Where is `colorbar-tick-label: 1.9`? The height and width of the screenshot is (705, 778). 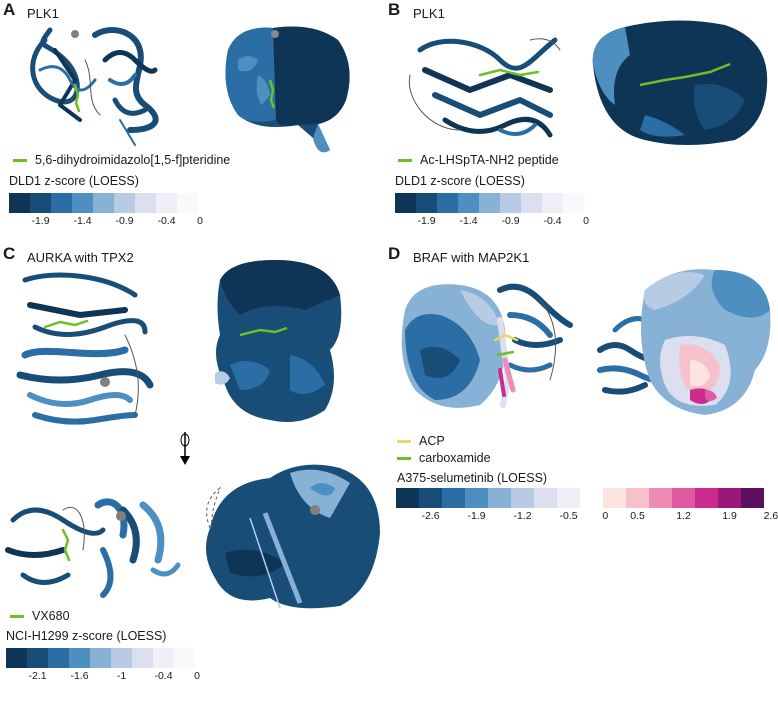
colorbar-tick-label: 1.9 is located at coordinates (729, 516).